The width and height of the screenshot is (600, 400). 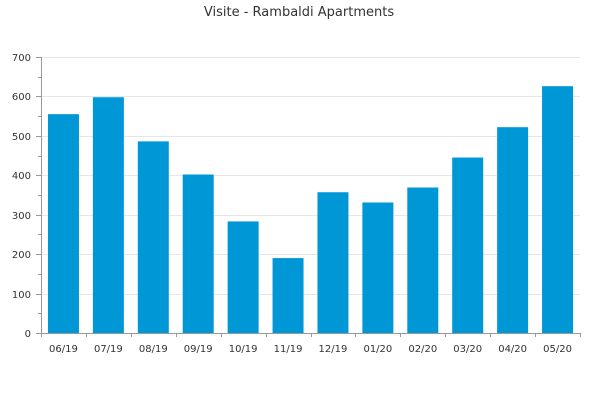 What do you see at coordinates (153, 349) in the screenshot?
I see `x-tick-label: 08/19` at bounding box center [153, 349].